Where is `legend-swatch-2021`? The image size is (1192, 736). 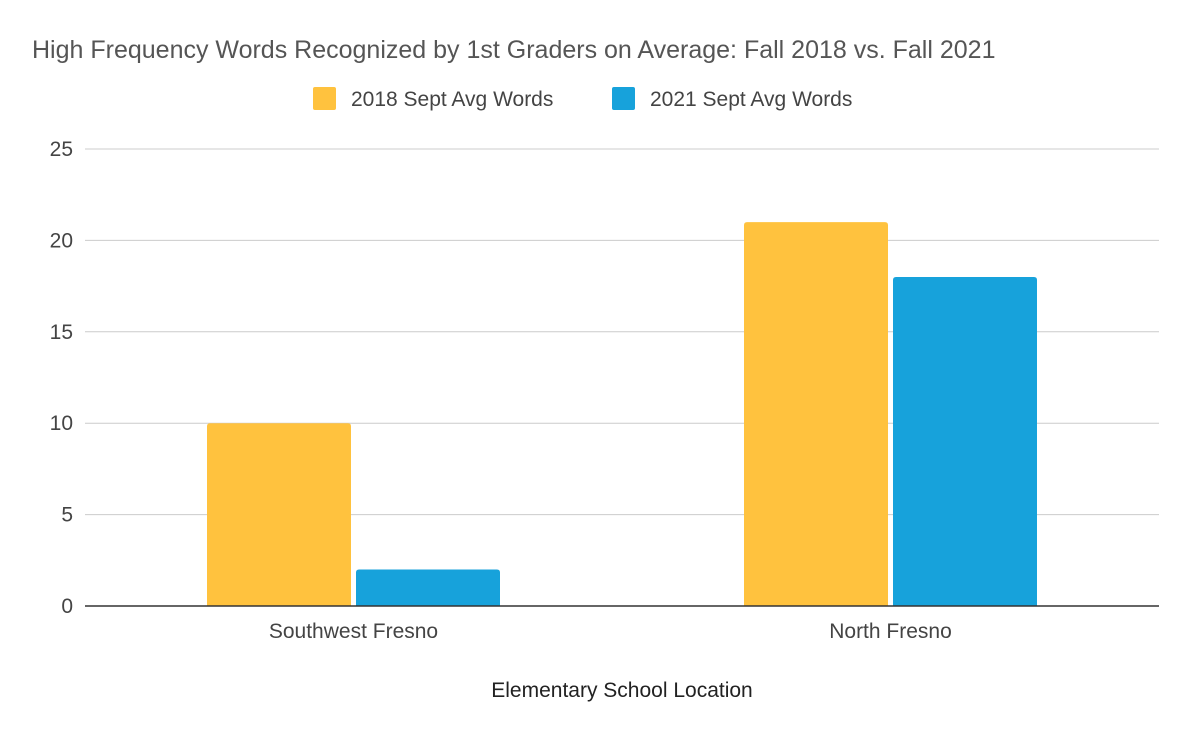 legend-swatch-2021 is located at coordinates (623, 98).